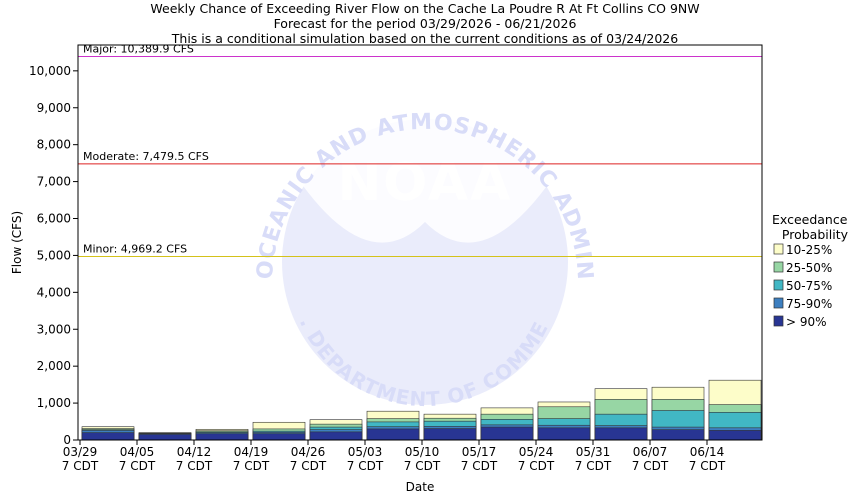 The height and width of the screenshot is (500, 850). What do you see at coordinates (54, 255) in the screenshot?
I see `y-tick-label: 5,000` at bounding box center [54, 255].